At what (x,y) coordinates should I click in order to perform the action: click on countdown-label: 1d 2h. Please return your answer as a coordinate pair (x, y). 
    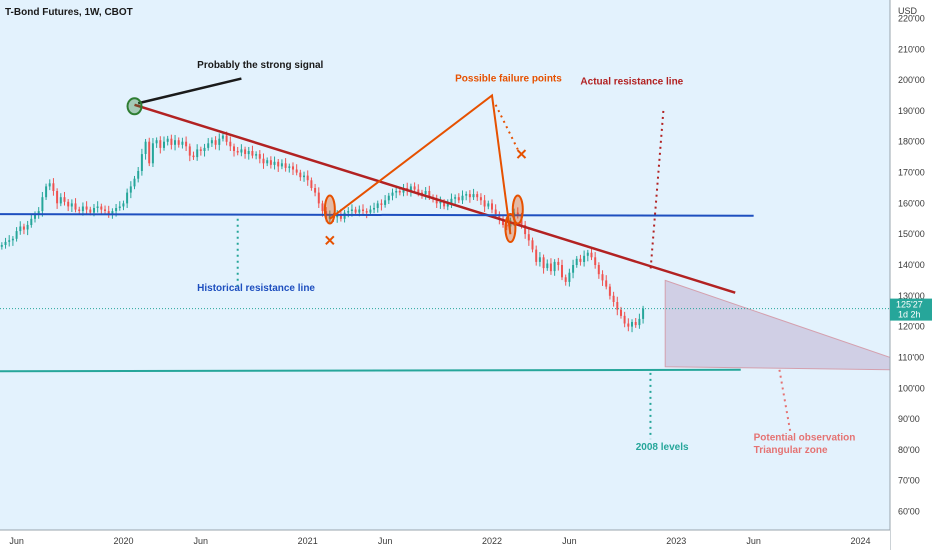
    Looking at the image, I should click on (909, 315).